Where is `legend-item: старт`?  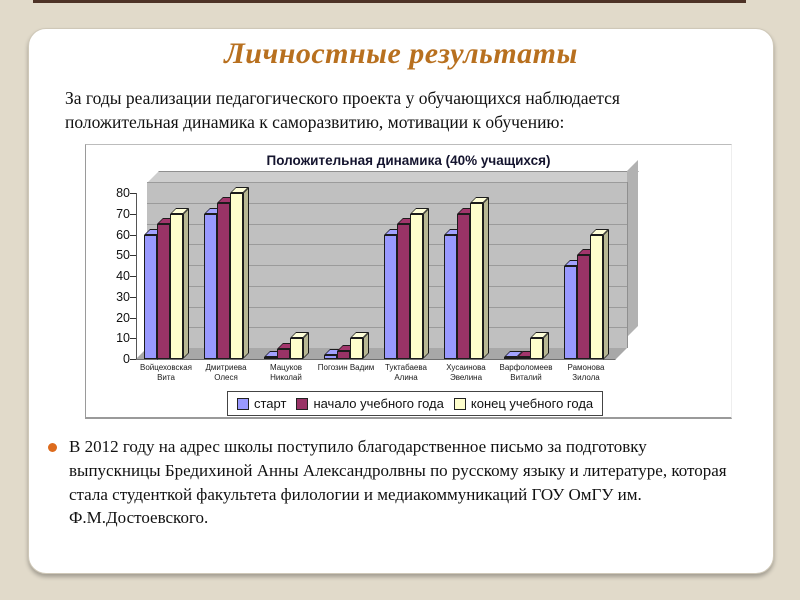
legend-item: старт is located at coordinates (261, 403).